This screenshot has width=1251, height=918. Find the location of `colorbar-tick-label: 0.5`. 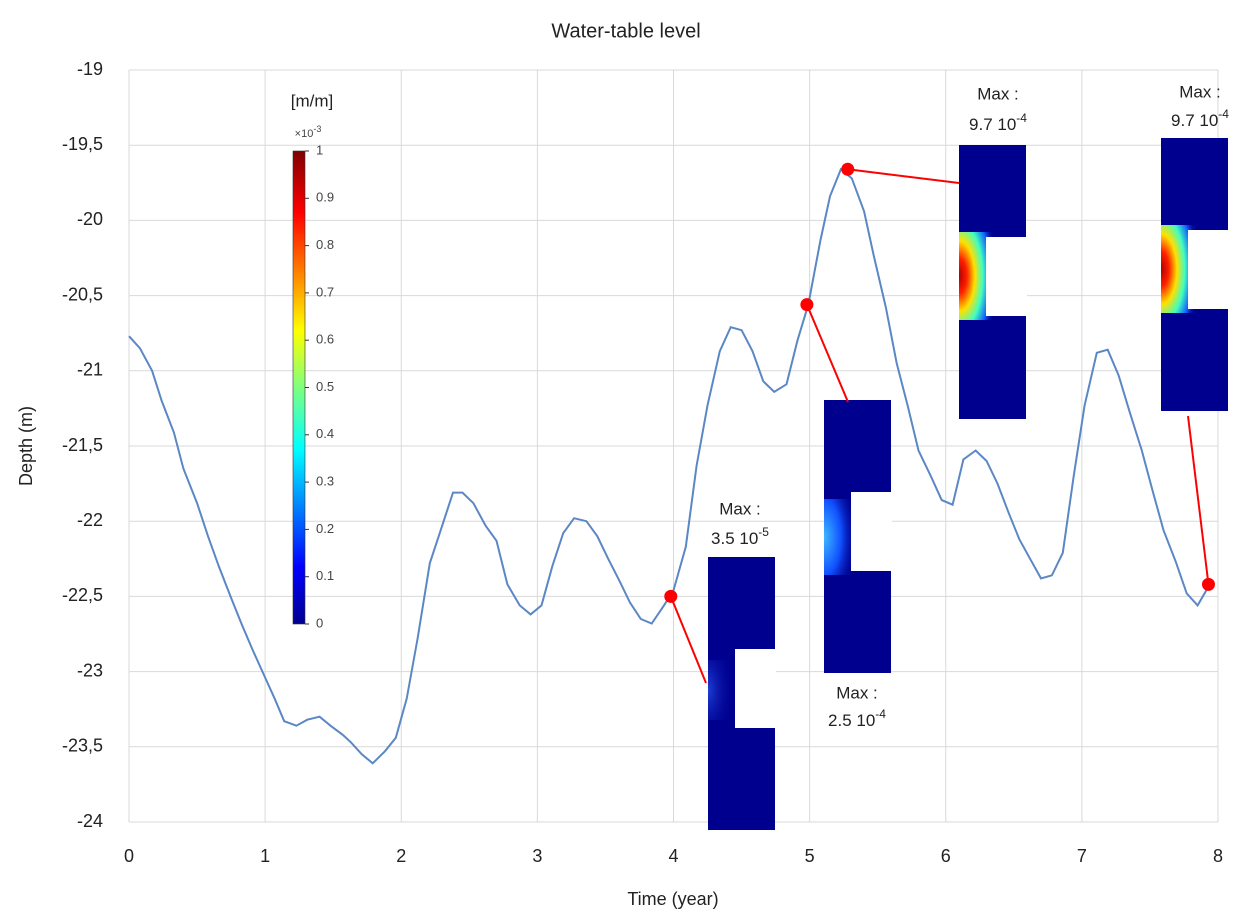

colorbar-tick-label: 0.5 is located at coordinates (325, 386).